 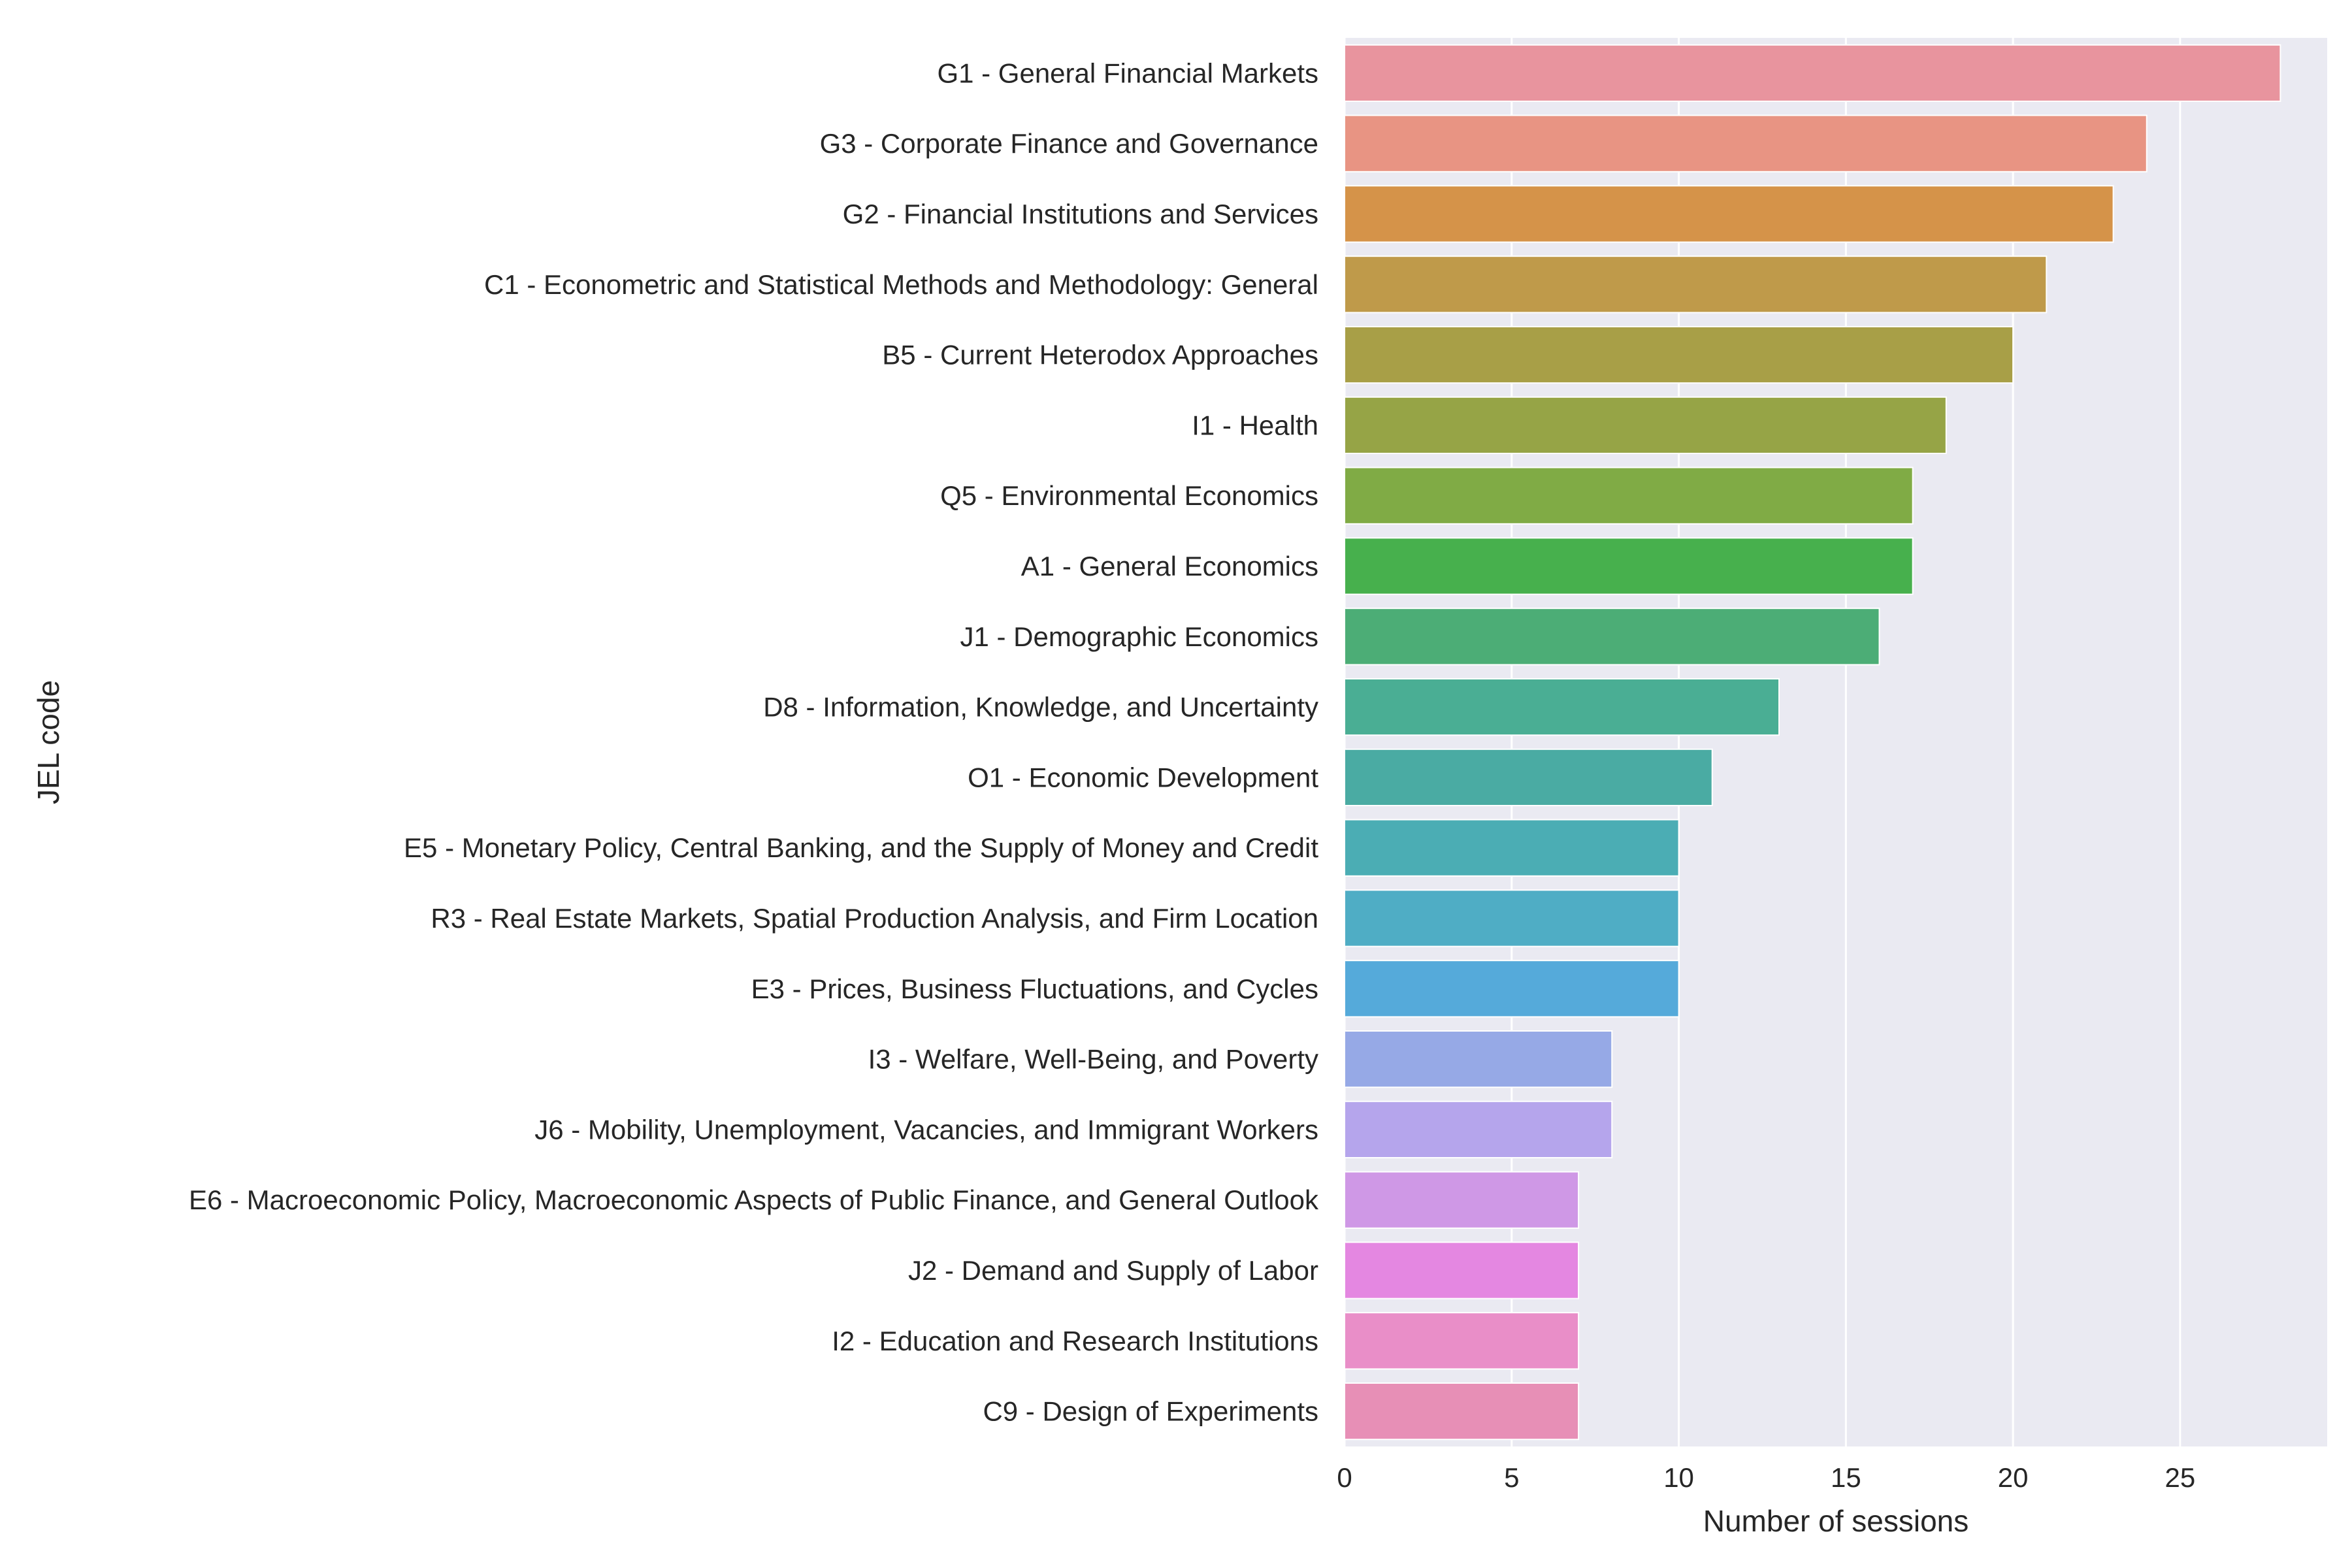 What do you see at coordinates (1255, 425) in the screenshot?
I see `category-label: I1 - Health` at bounding box center [1255, 425].